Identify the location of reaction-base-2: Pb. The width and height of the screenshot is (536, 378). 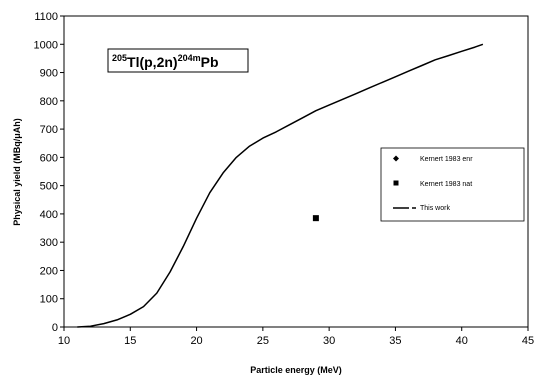
(210, 62).